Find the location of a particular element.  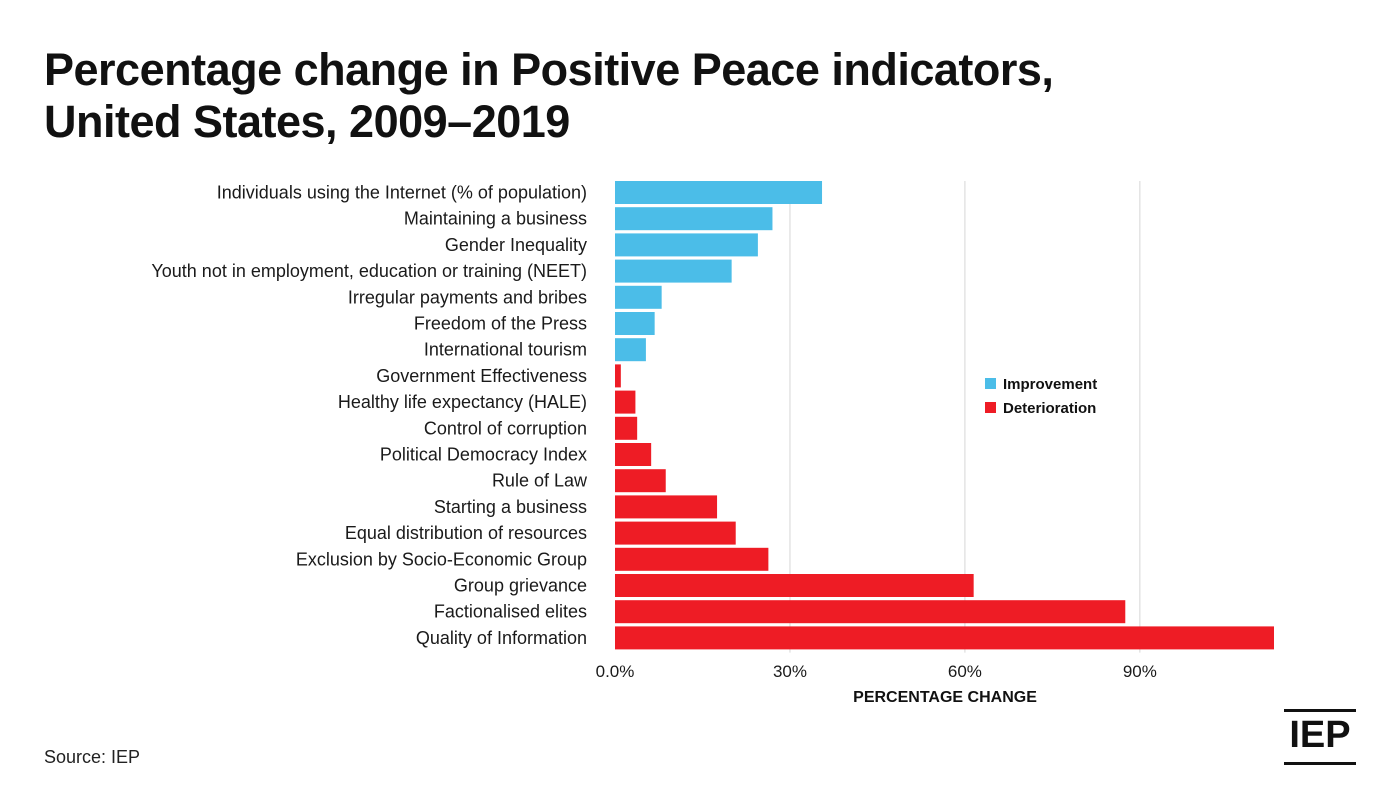

category-label-2: Maintaining a business is located at coordinates (495, 219).